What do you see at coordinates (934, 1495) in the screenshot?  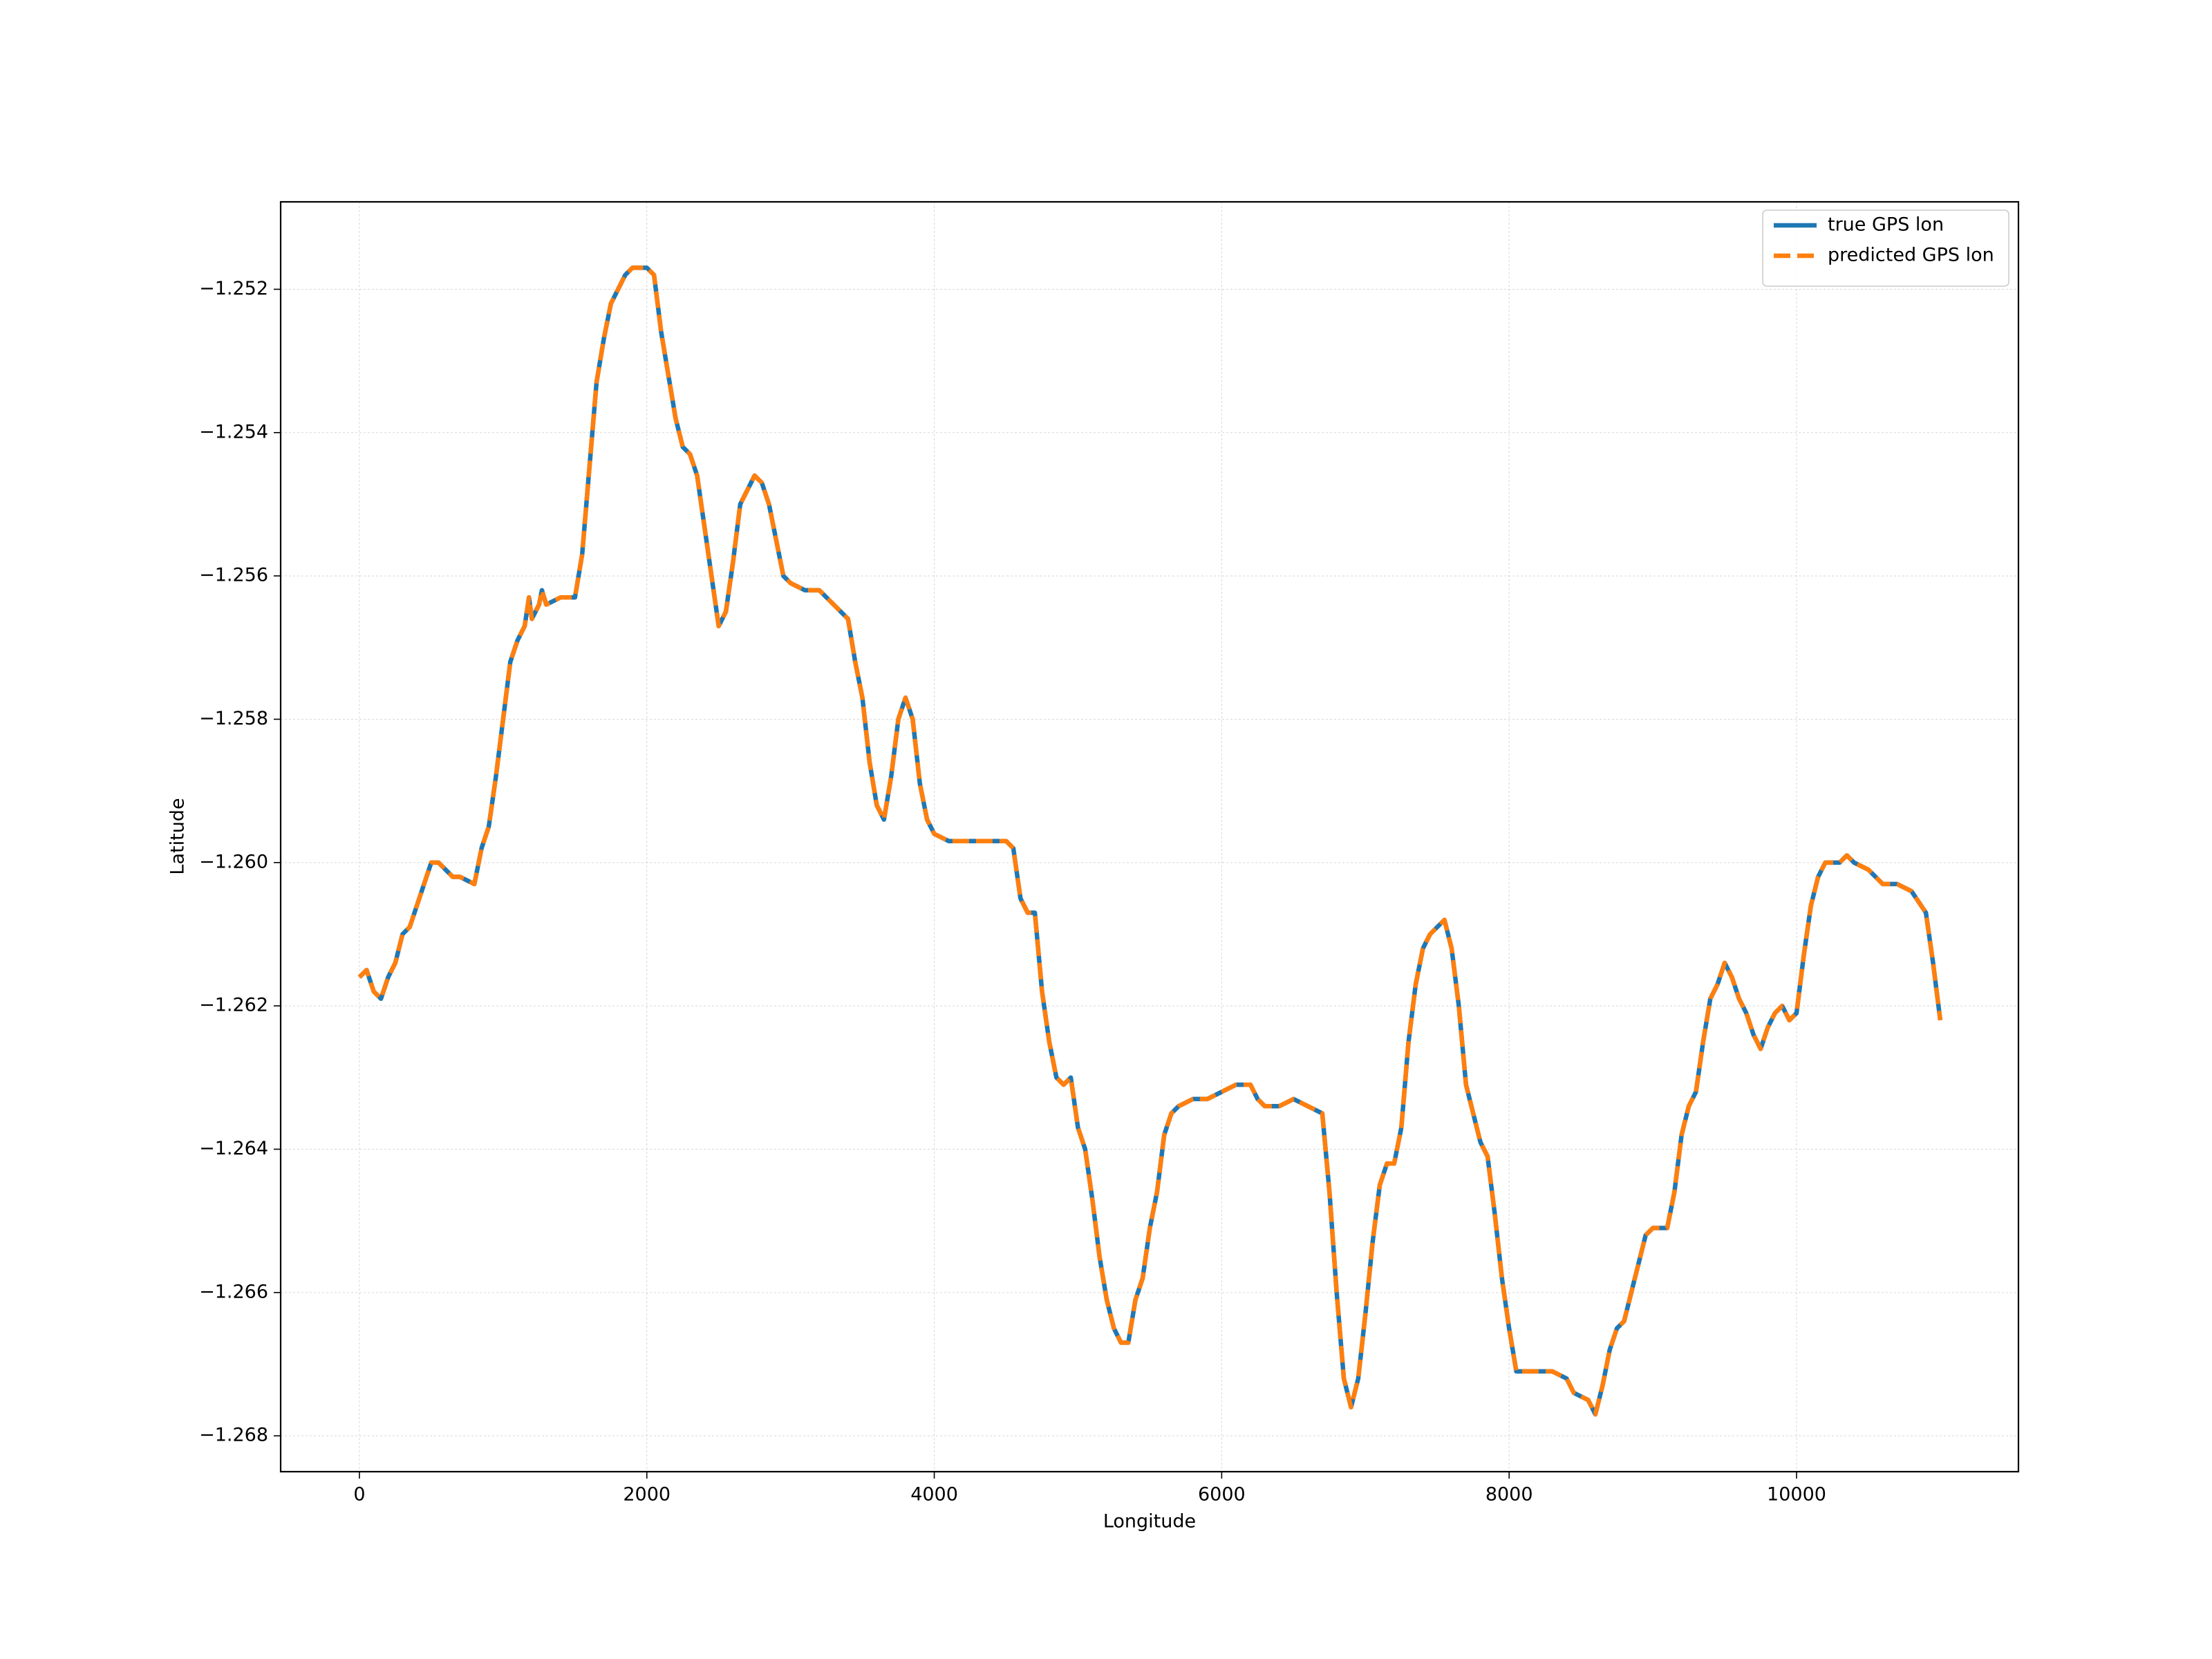 I see `x-tick-label: 4000` at bounding box center [934, 1495].